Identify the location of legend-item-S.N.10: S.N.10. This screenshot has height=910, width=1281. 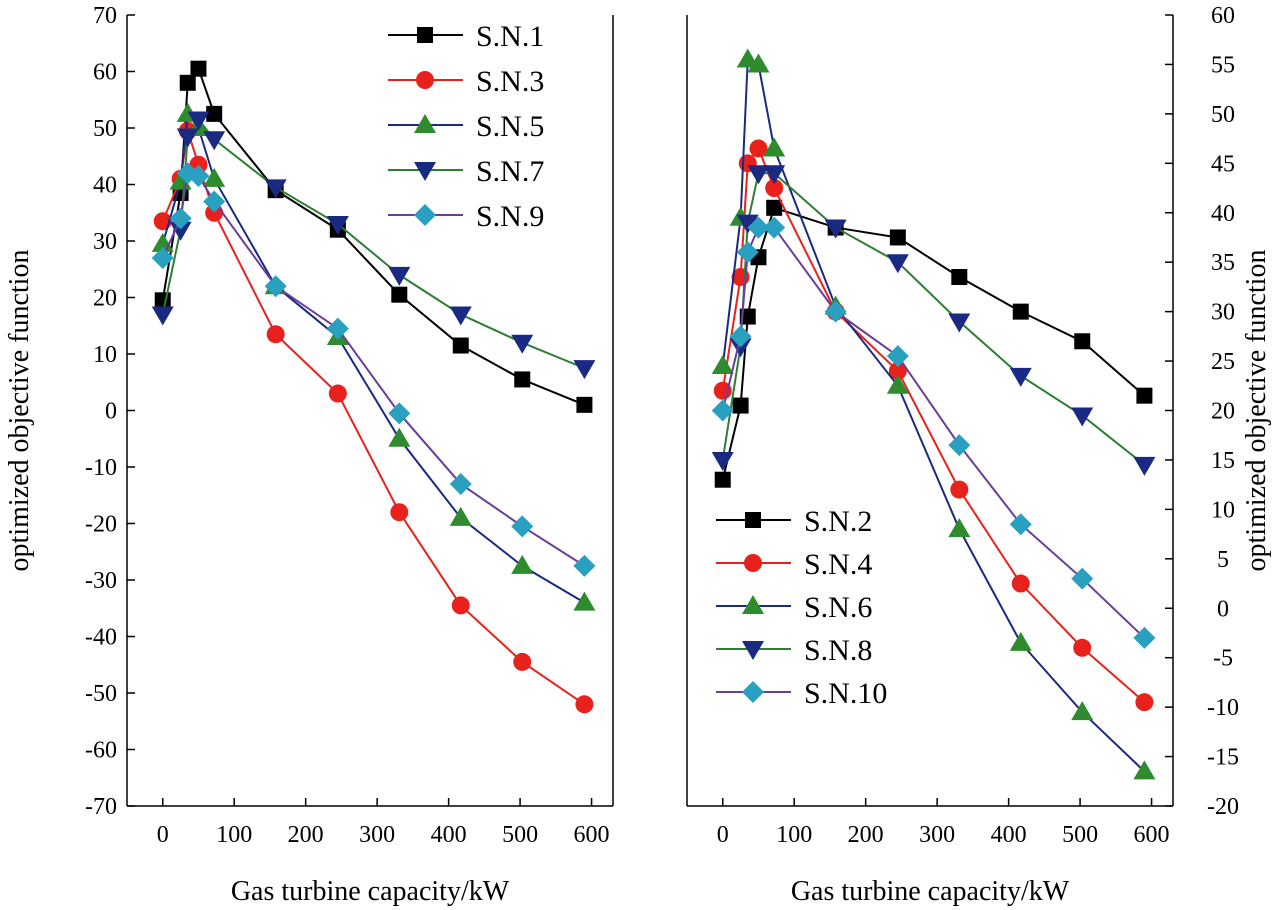
(801, 693).